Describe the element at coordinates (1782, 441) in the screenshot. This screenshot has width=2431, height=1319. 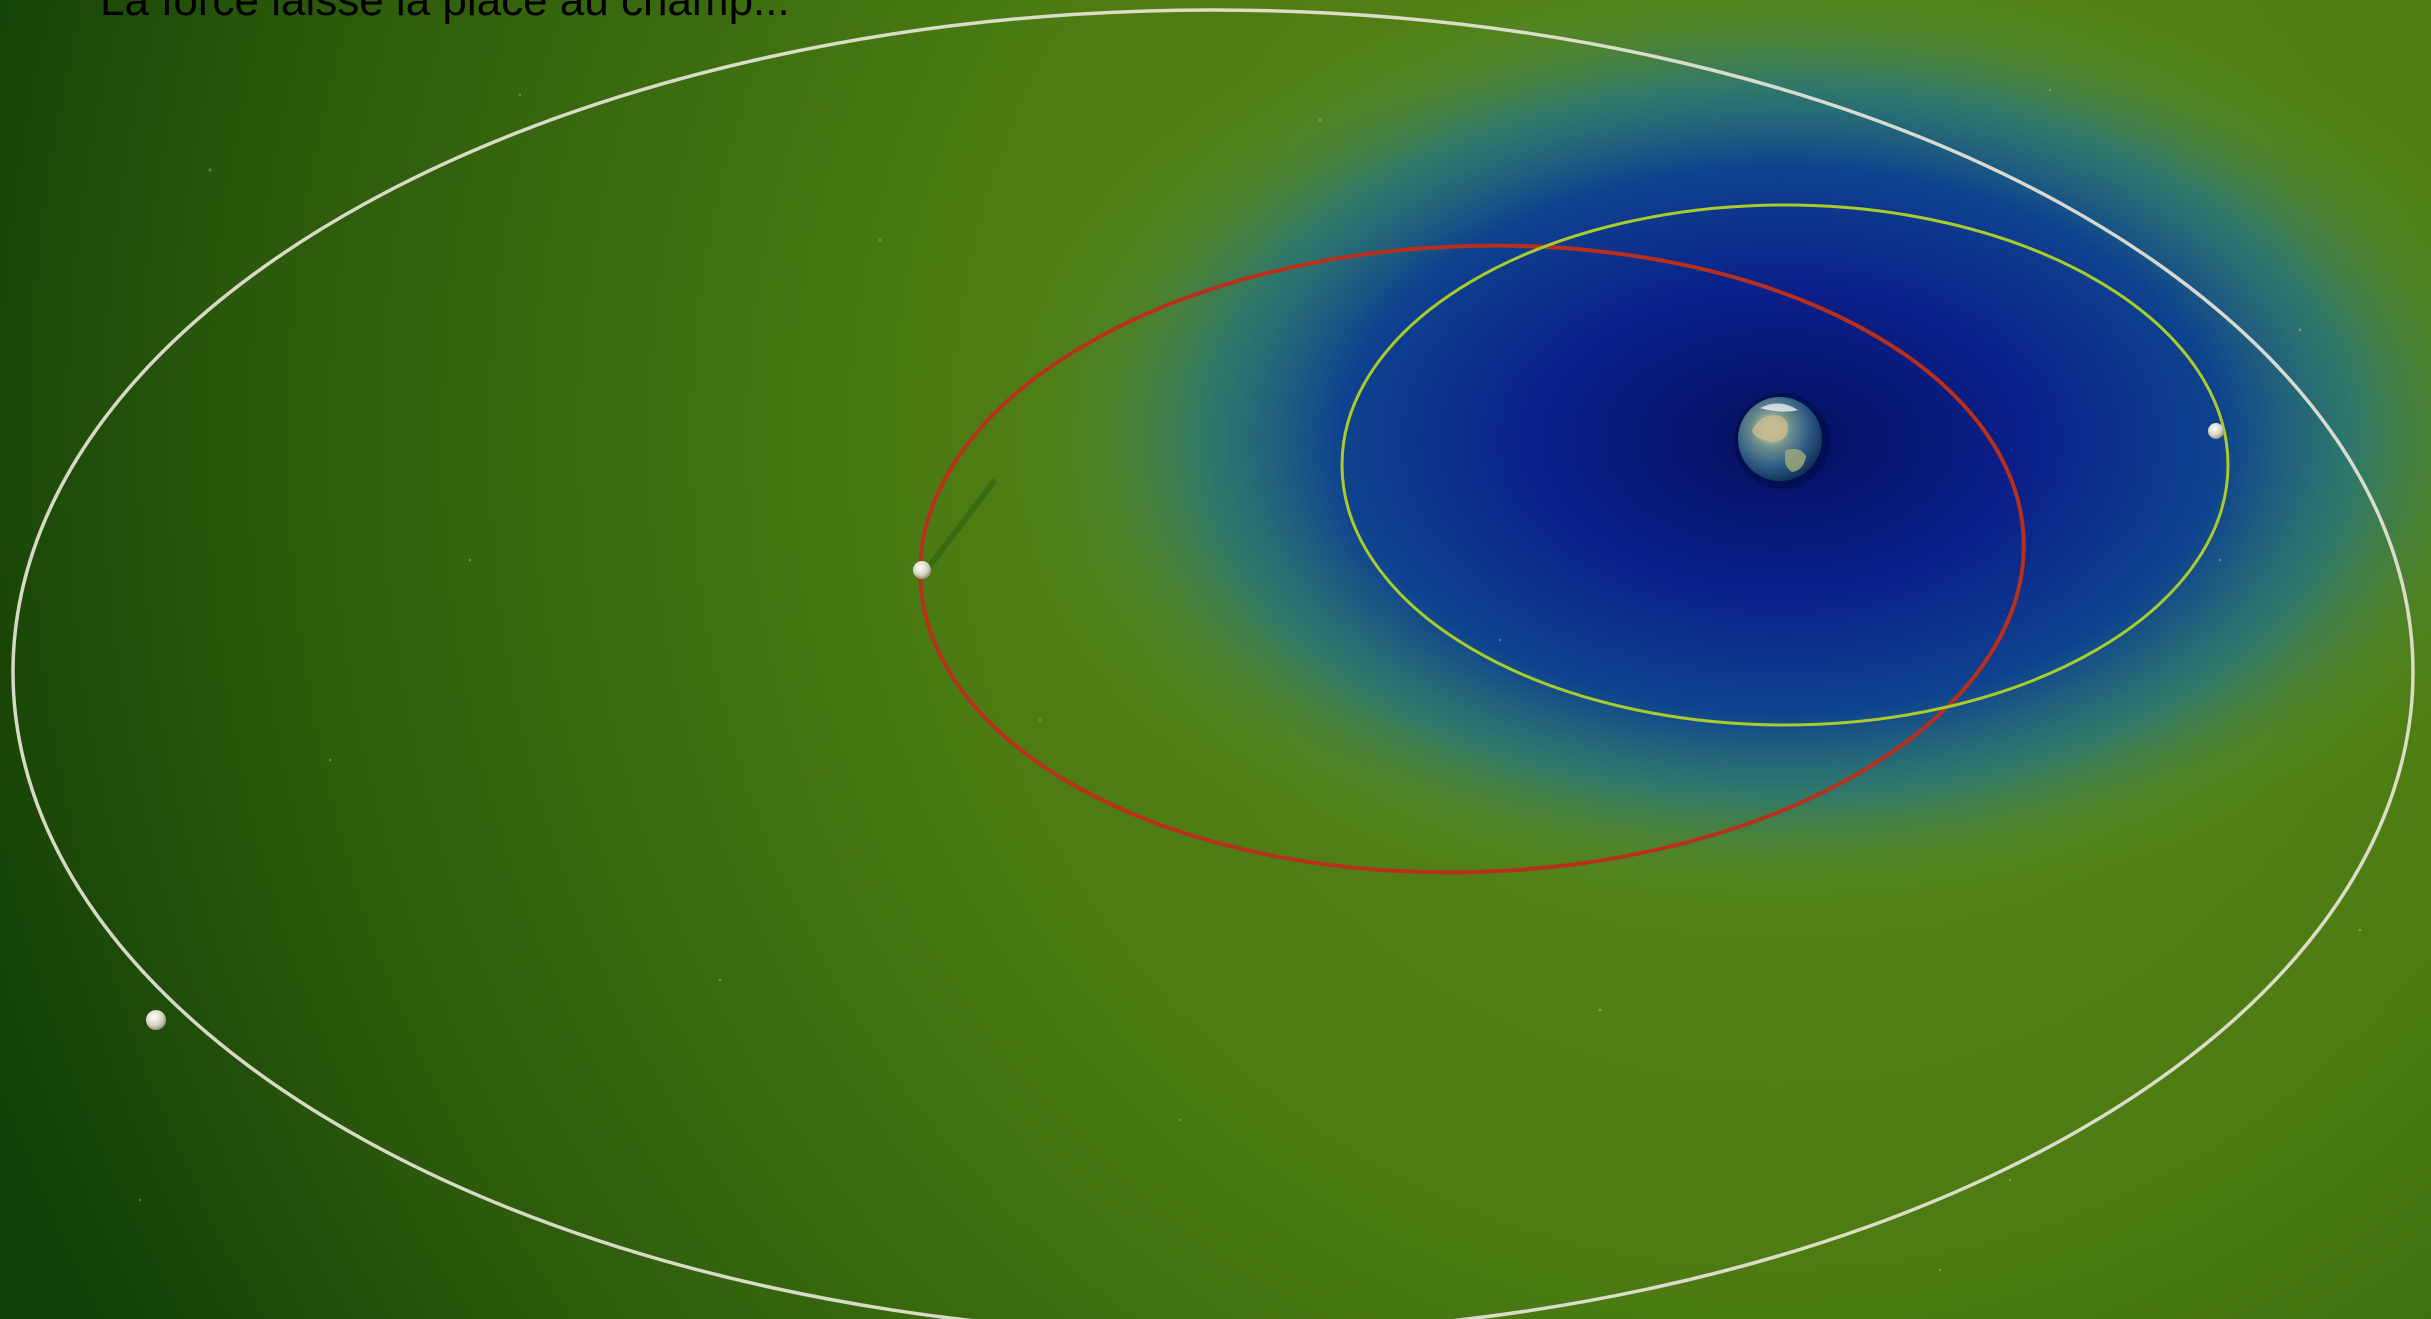
I see `earth-icon` at that location.